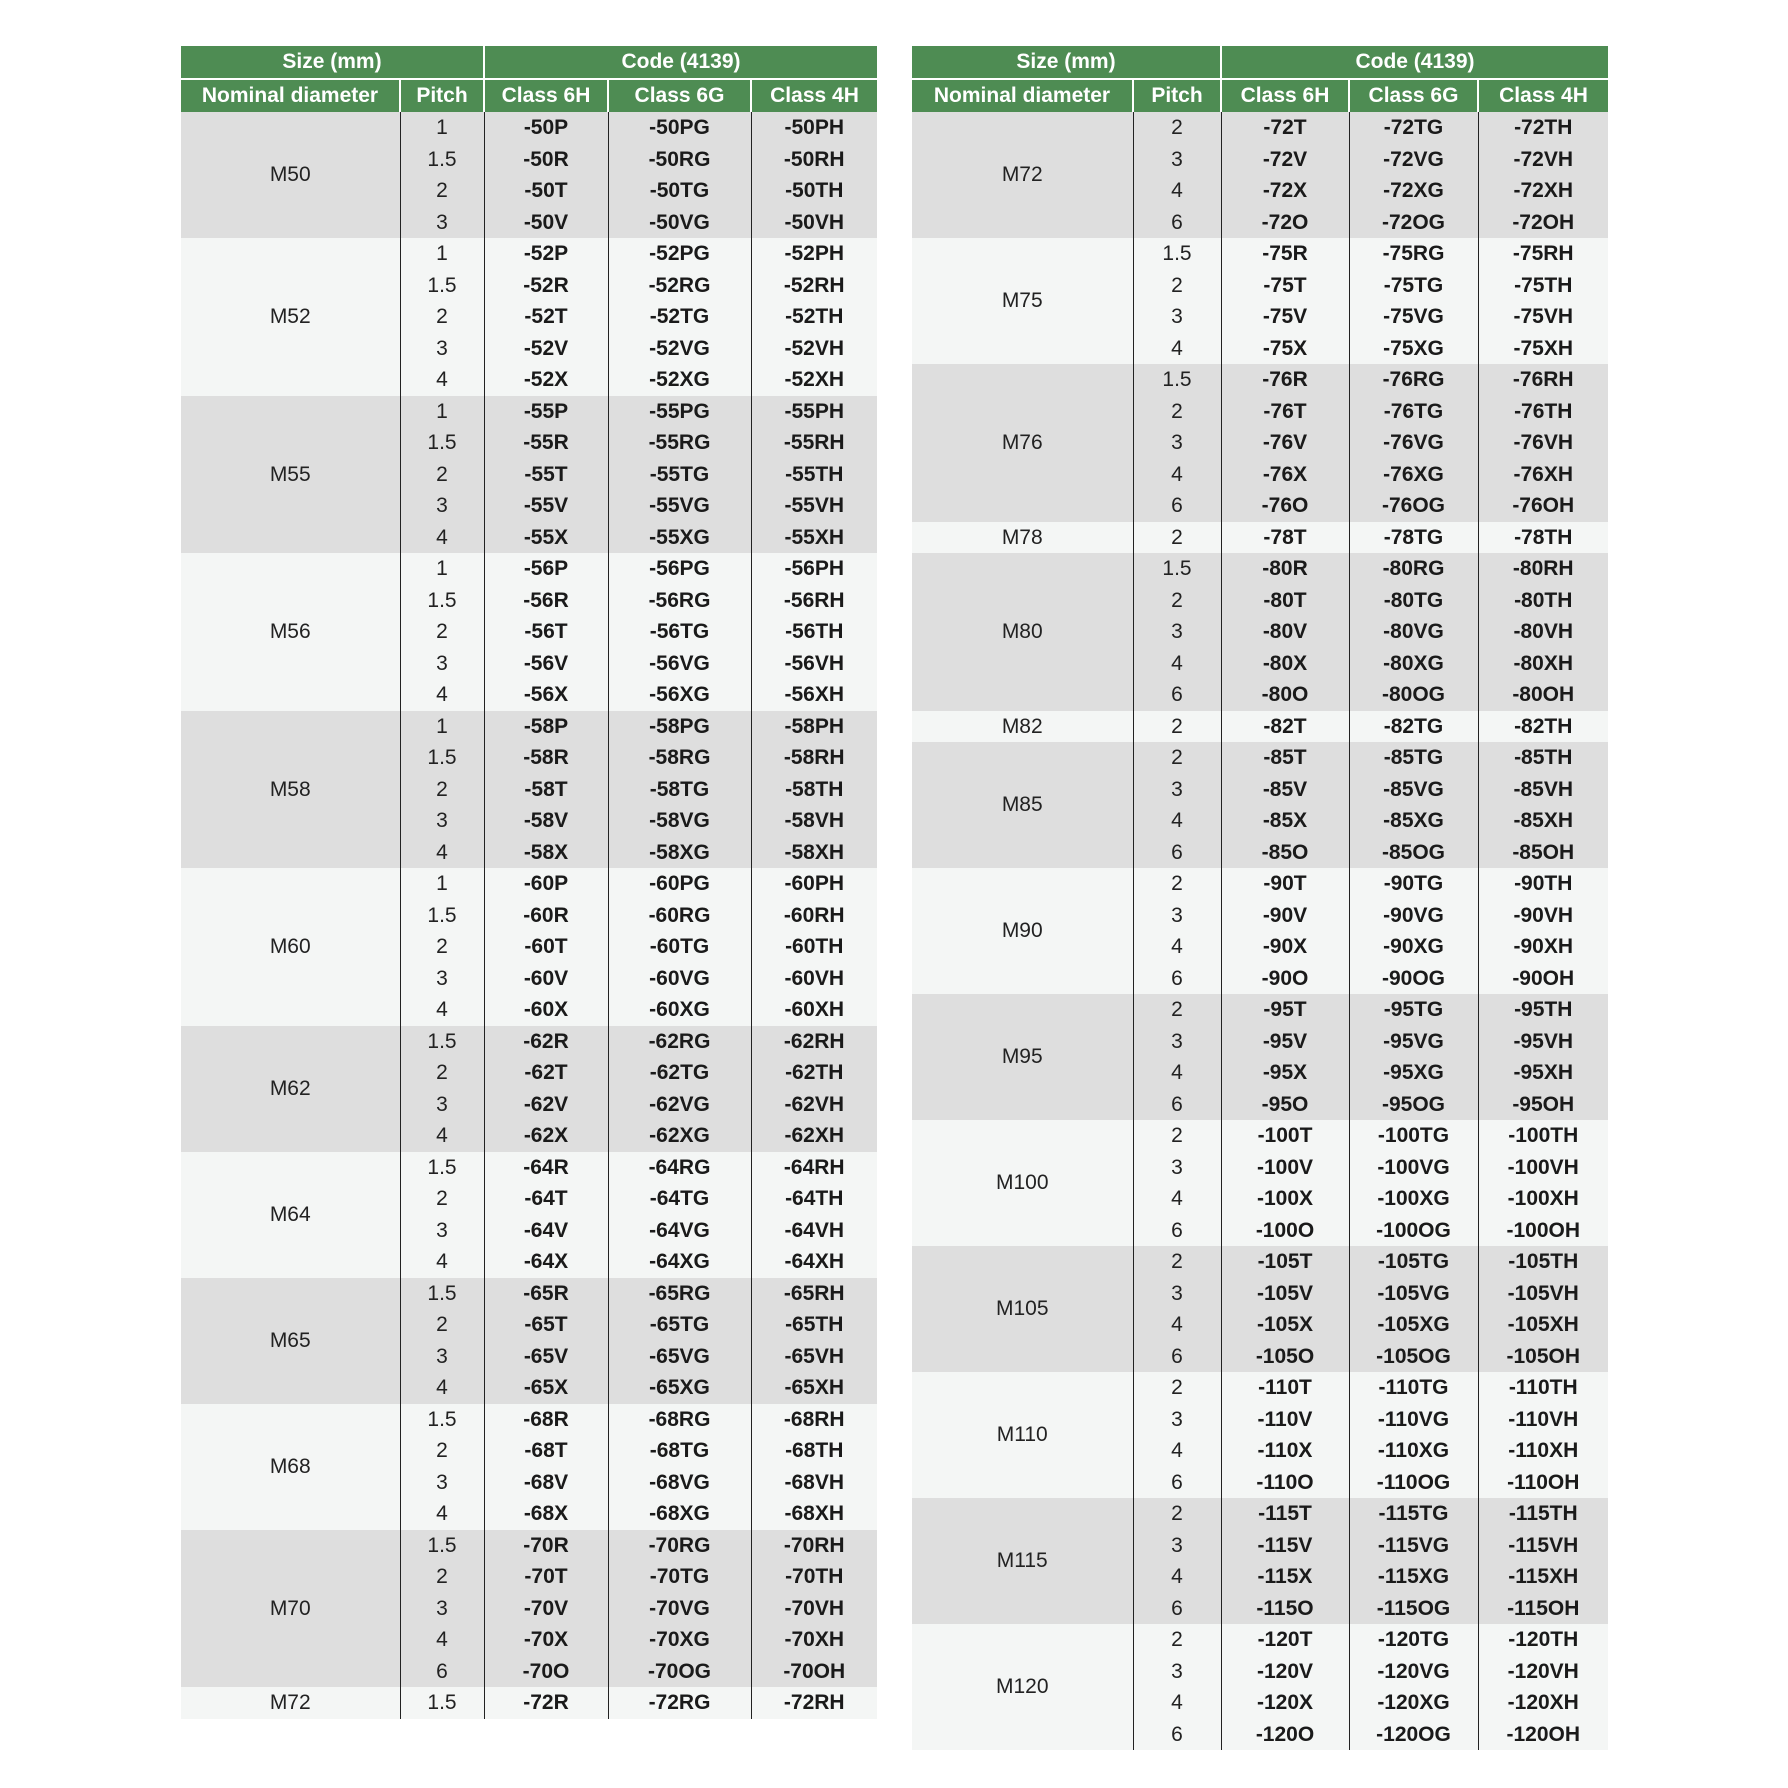 This screenshot has height=1788, width=1788. What do you see at coordinates (545, 1419) in the screenshot?
I see `code-6h-cell: -68R` at bounding box center [545, 1419].